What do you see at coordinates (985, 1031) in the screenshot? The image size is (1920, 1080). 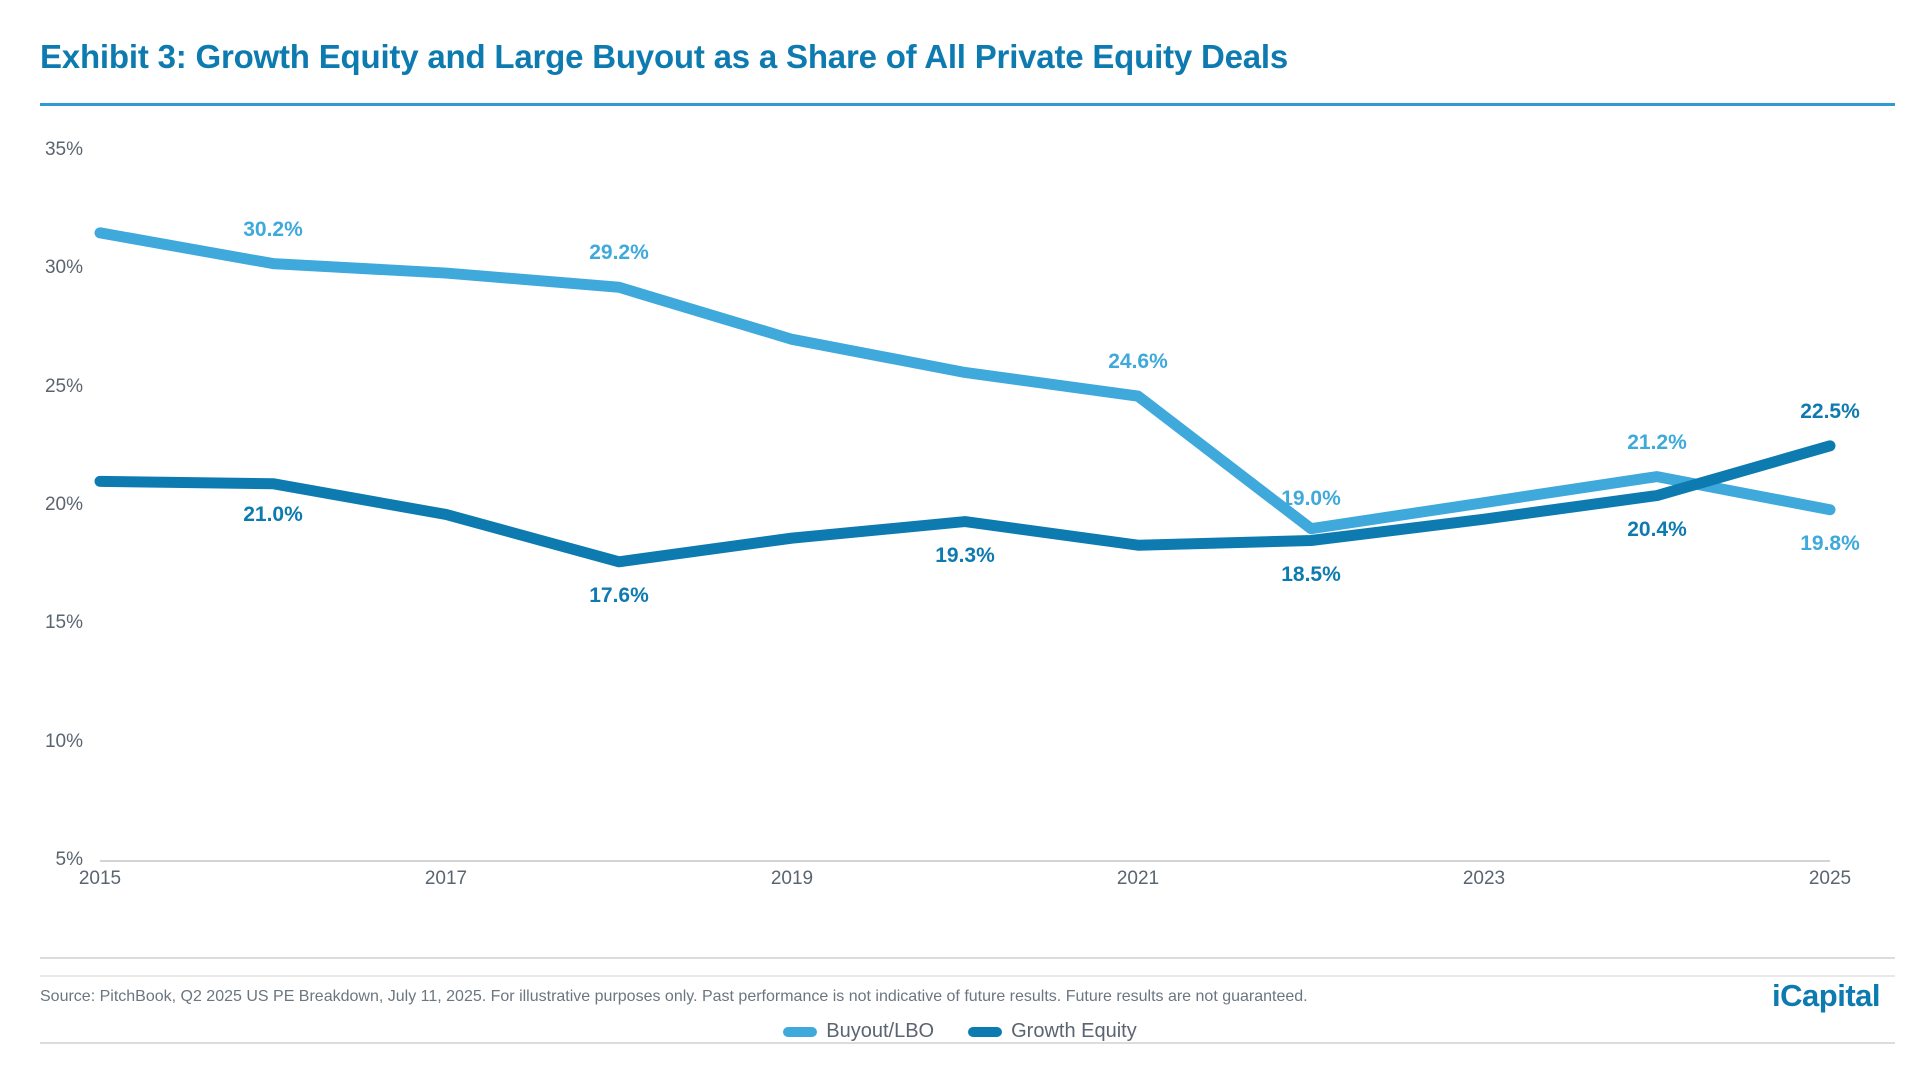 I see `legend-swatch-growth` at bounding box center [985, 1031].